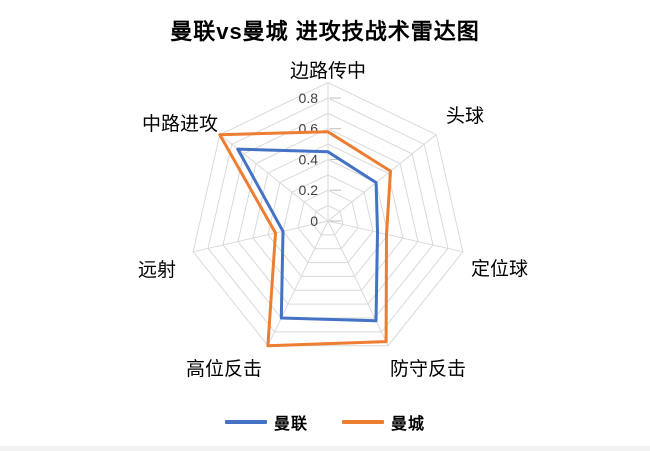 The width and height of the screenshot is (650, 451). Describe the element at coordinates (465, 116) in the screenshot. I see `axis-label-1: 头球` at that location.